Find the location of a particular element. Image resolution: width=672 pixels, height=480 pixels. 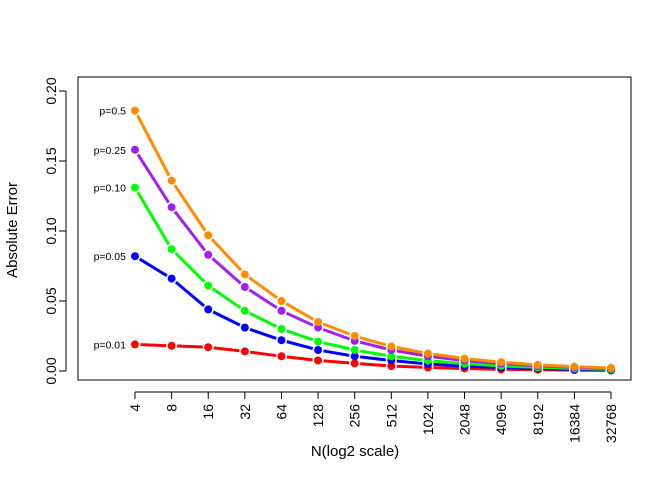

series-label: p=0.01 is located at coordinates (110, 345).